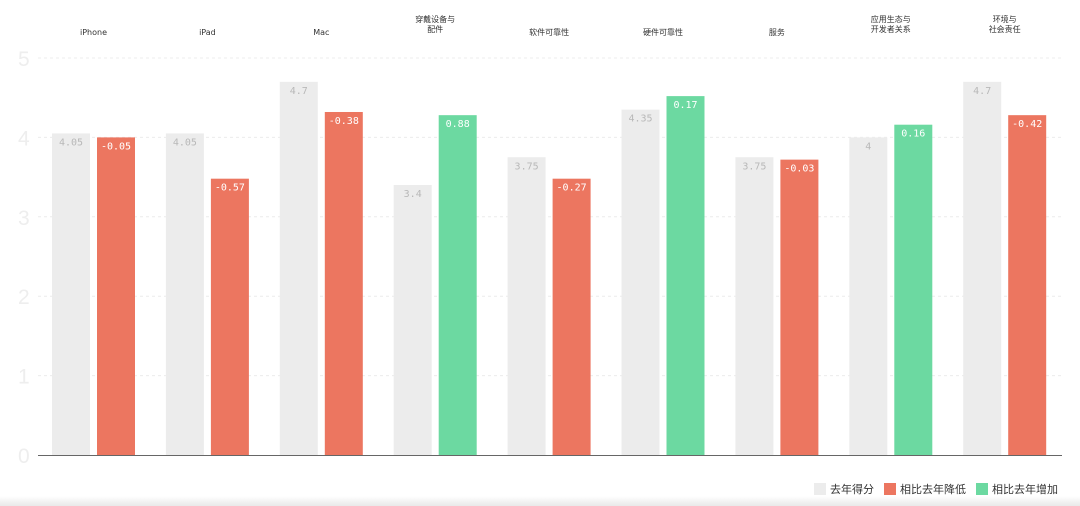 The width and height of the screenshot is (1080, 506). I want to click on legend-label-increase: 相比去年增加, so click(1025, 489).